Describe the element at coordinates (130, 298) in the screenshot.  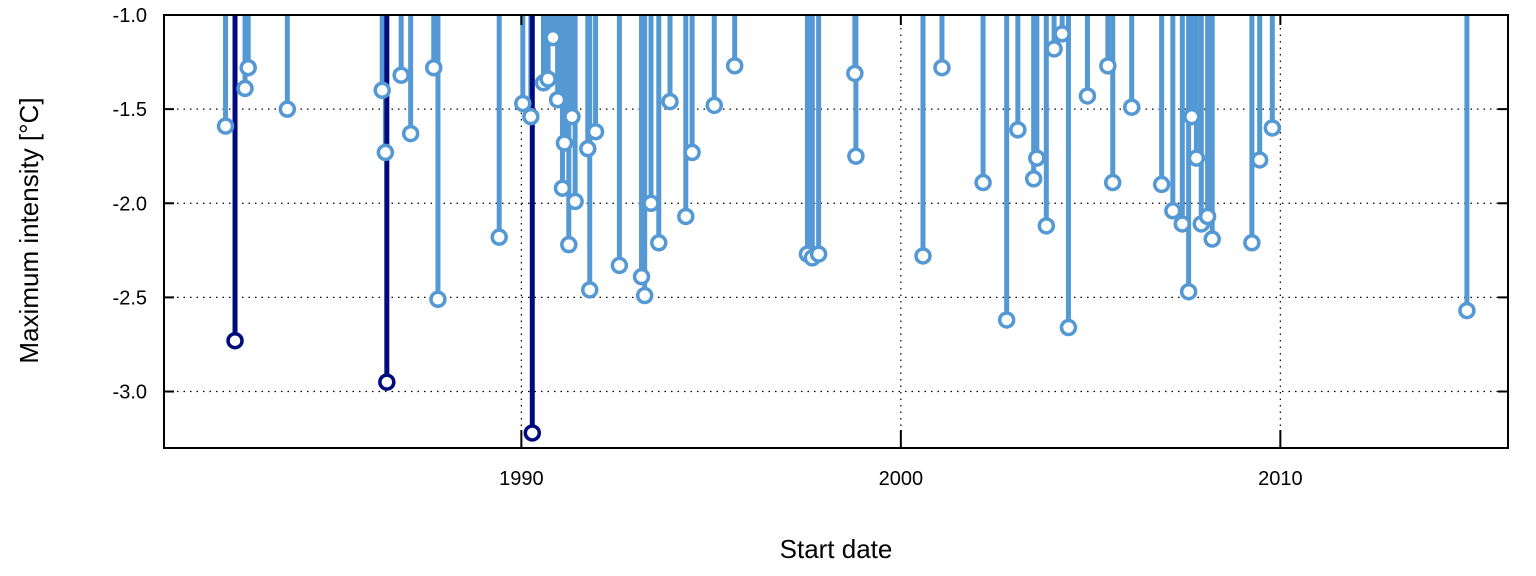
I see `y-tick-label: -2.5` at that location.